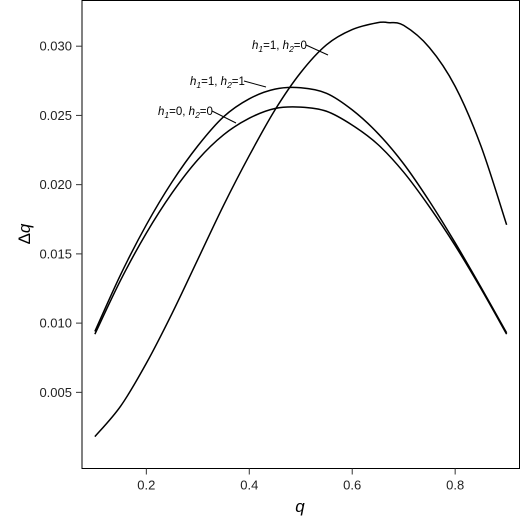 This screenshot has height=519, width=520. What do you see at coordinates (255, 84) in the screenshot?
I see `label-h1-1-h2-1-leader` at bounding box center [255, 84].